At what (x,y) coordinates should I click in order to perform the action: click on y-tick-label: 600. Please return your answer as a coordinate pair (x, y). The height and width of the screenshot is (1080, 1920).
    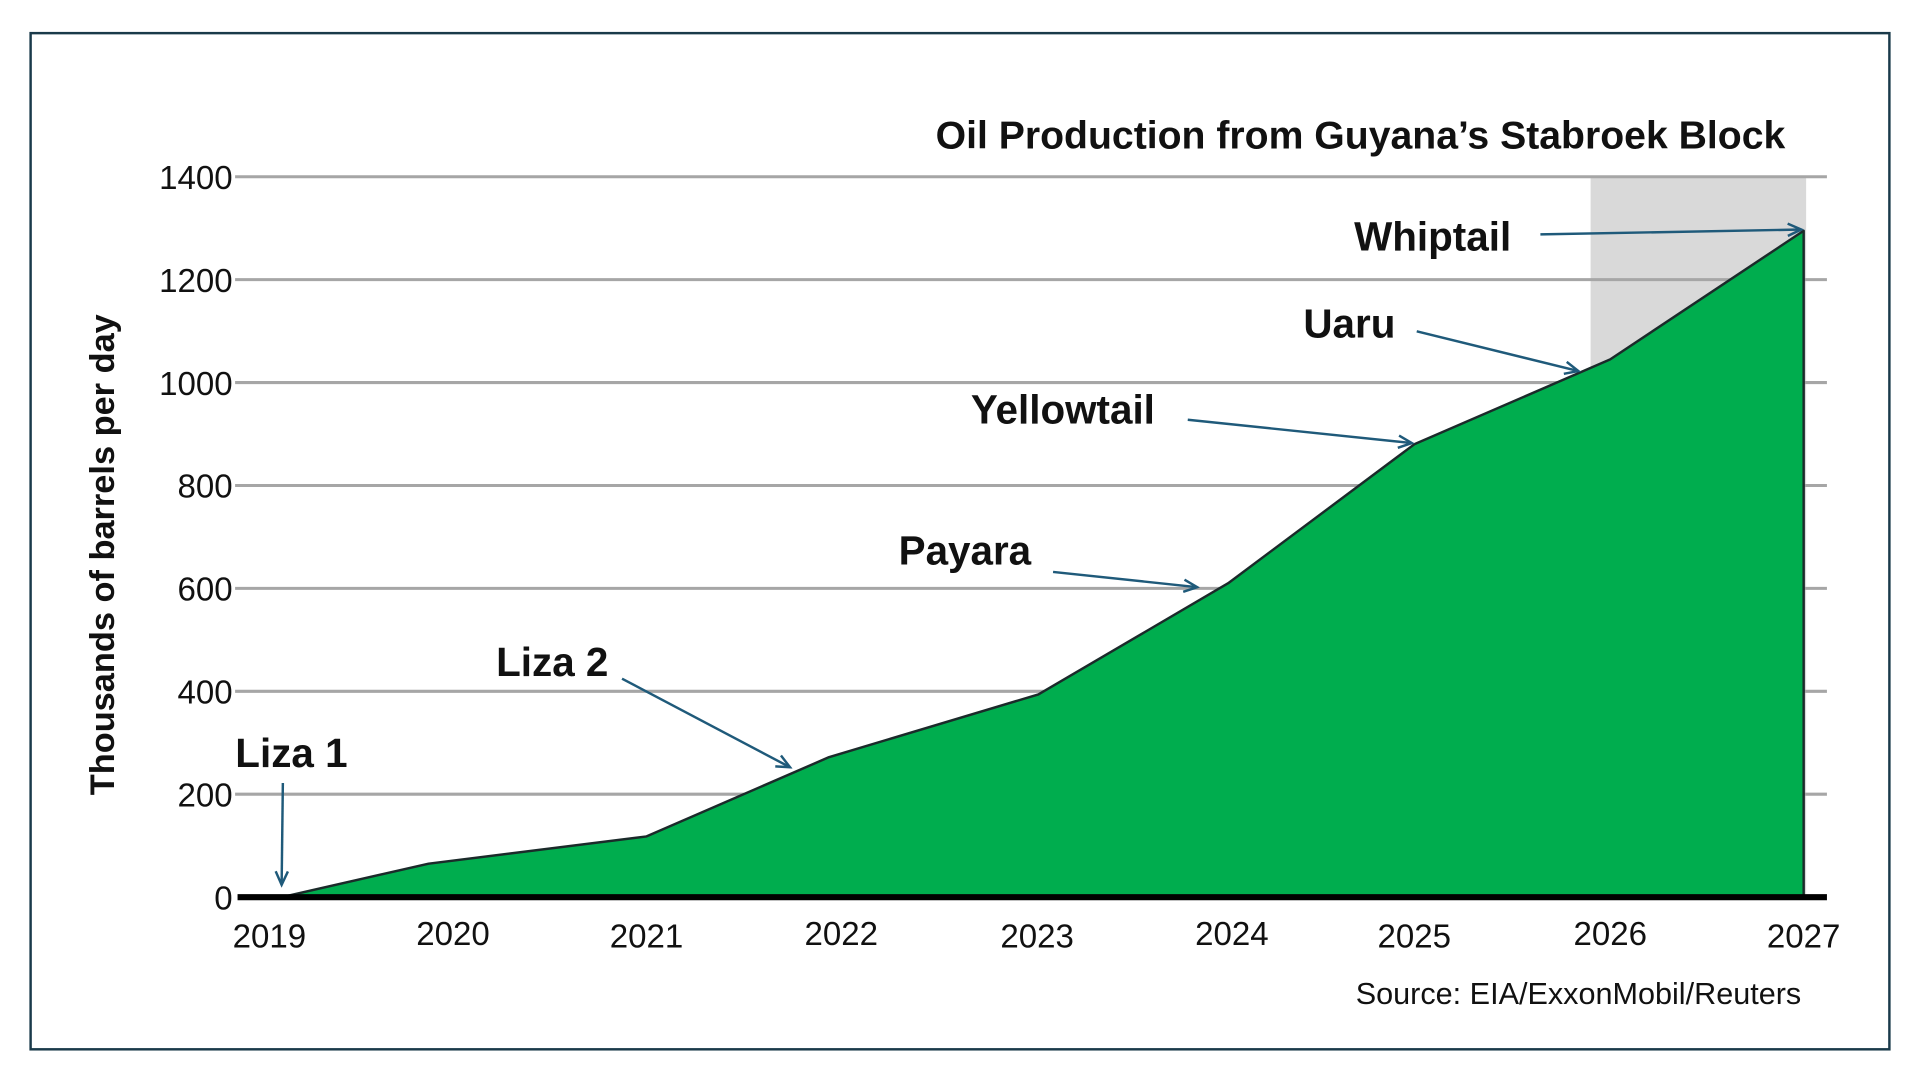
    Looking at the image, I should click on (205, 590).